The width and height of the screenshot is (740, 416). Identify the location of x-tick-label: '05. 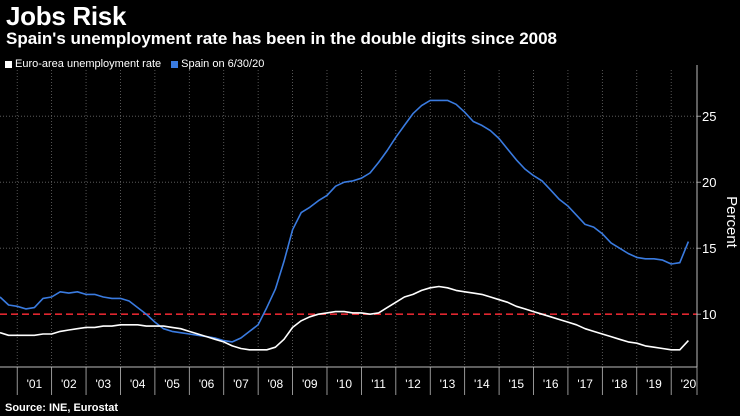
(172, 384).